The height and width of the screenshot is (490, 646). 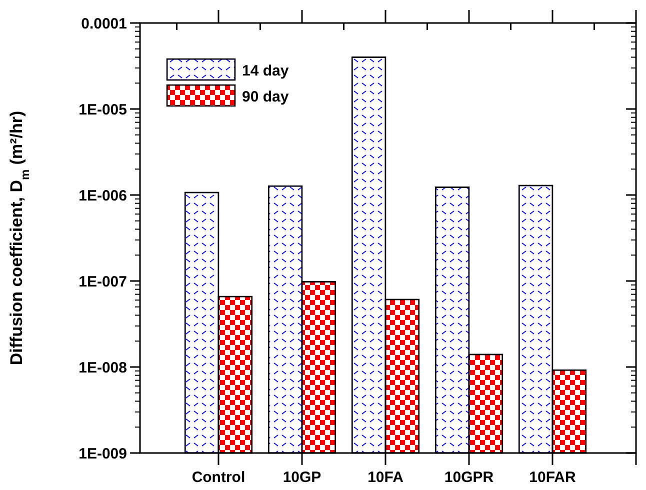 I want to click on x-tick-label: Control, so click(x=219, y=477).